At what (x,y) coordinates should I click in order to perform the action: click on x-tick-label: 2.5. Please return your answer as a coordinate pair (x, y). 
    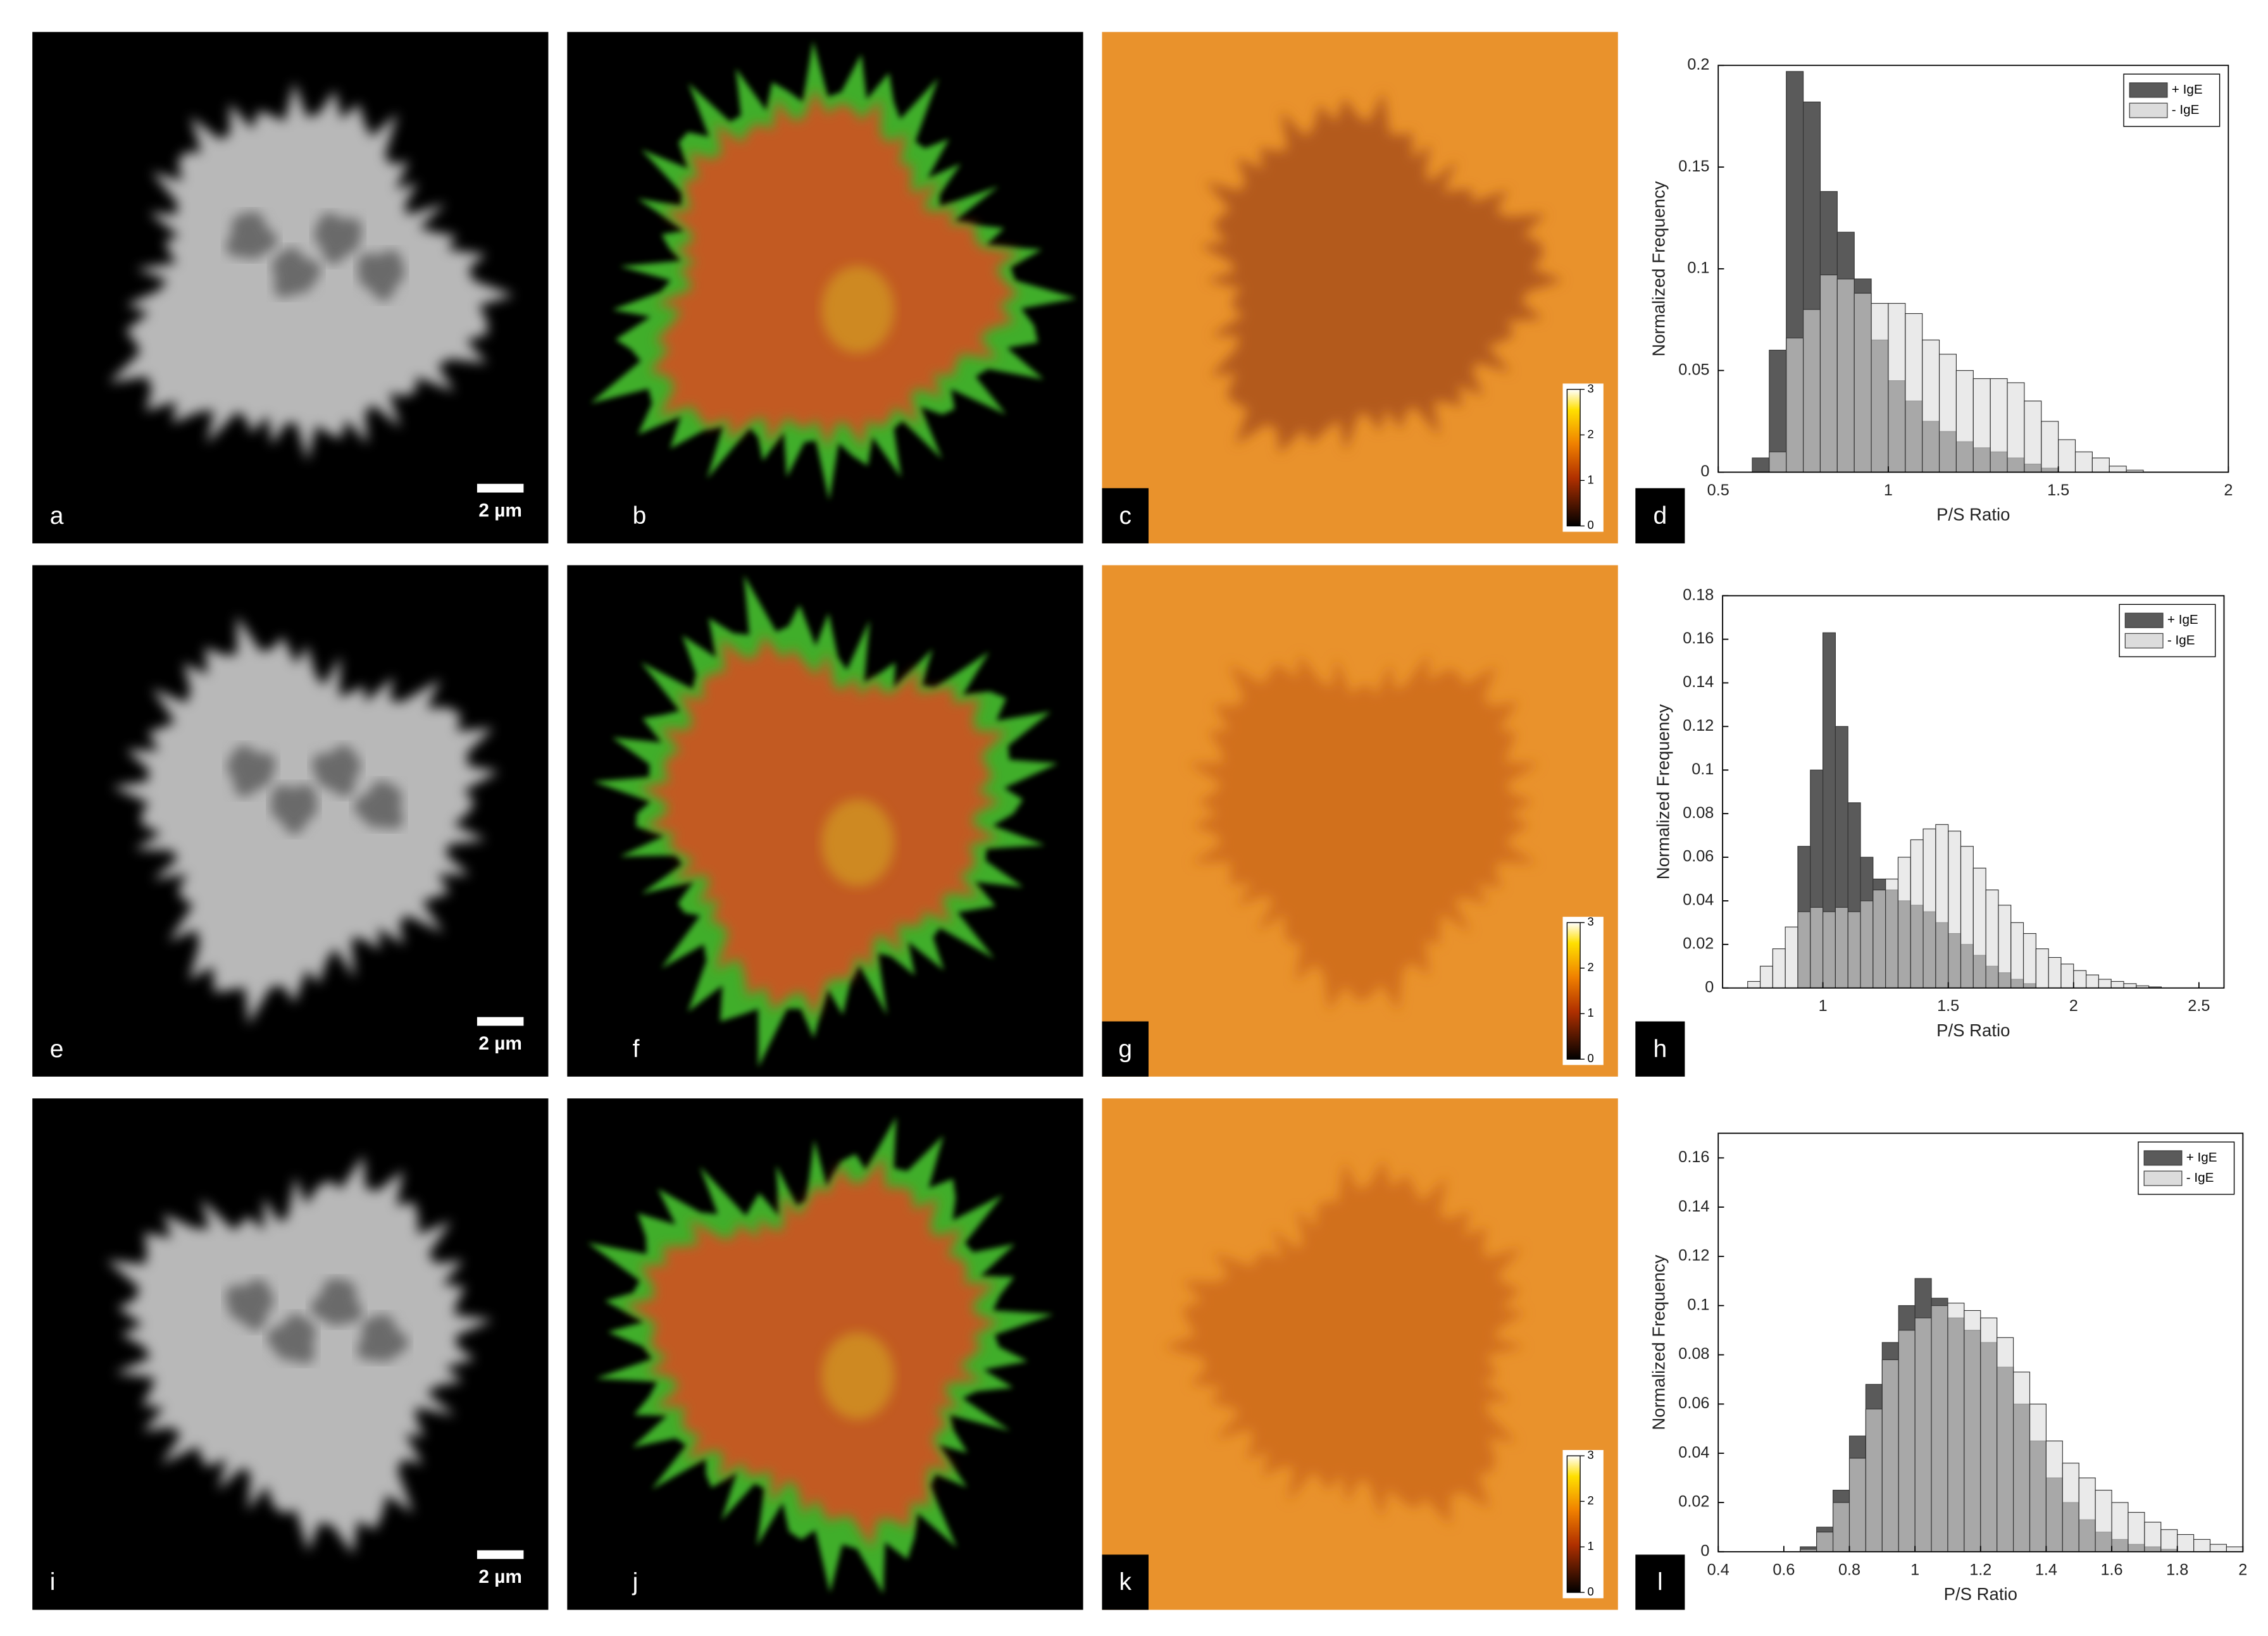
    Looking at the image, I should click on (2199, 1006).